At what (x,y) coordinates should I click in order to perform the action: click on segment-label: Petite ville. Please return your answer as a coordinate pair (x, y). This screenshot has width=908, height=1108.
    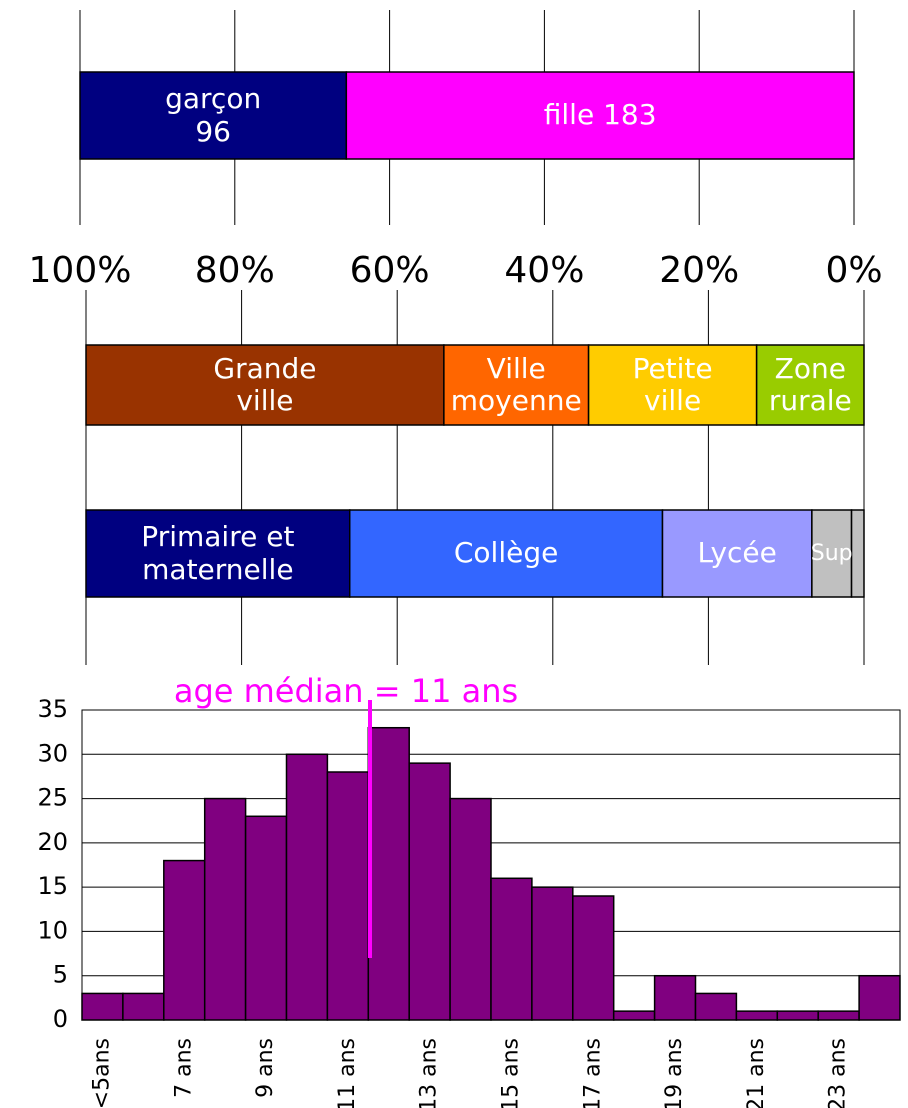
    Looking at the image, I should click on (673, 385).